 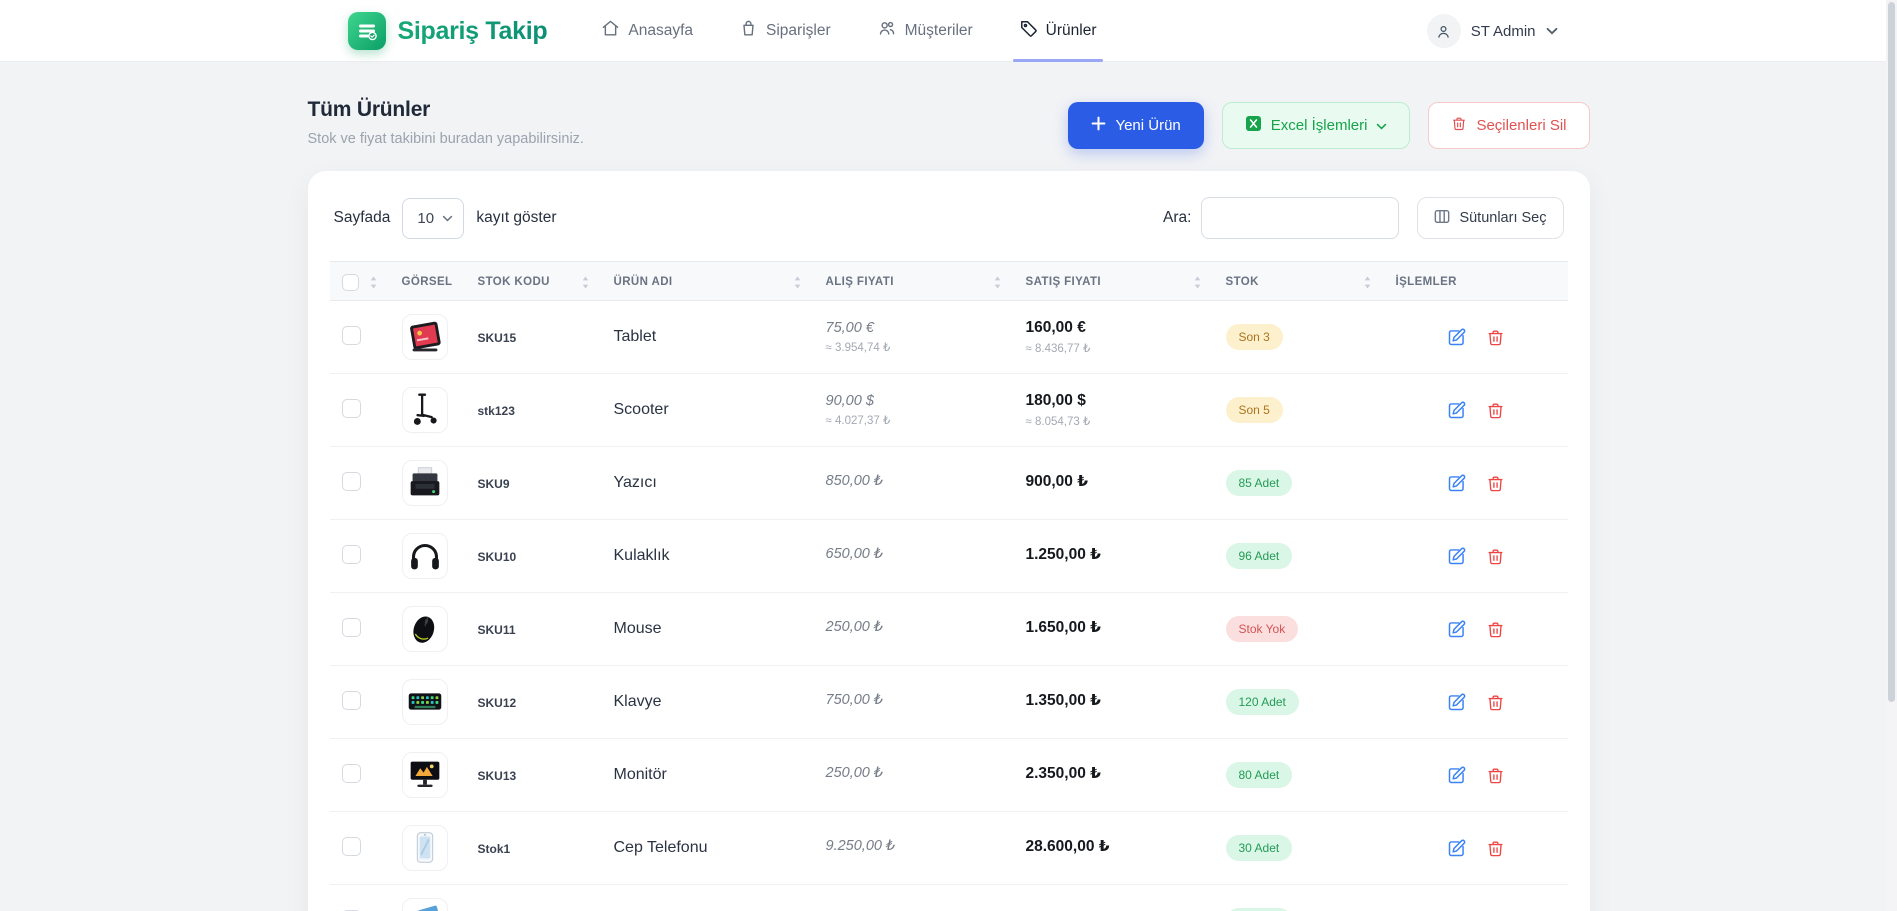 I want to click on stock-badge: Son 5, so click(x=1254, y=410).